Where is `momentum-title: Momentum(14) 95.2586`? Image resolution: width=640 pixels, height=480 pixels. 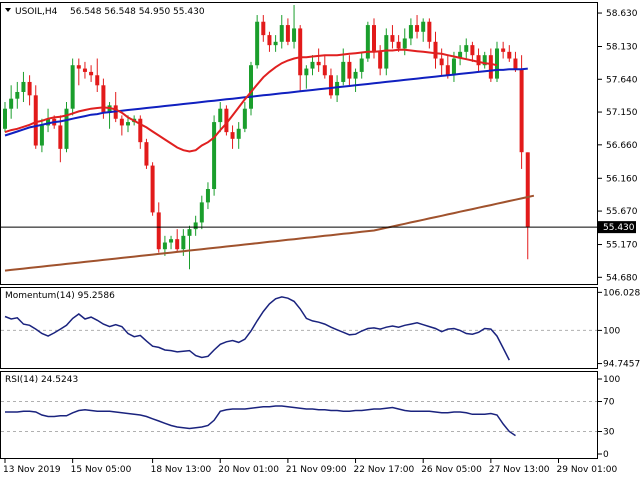
momentum-title: Momentum(14) 95.2586 is located at coordinates (60, 296).